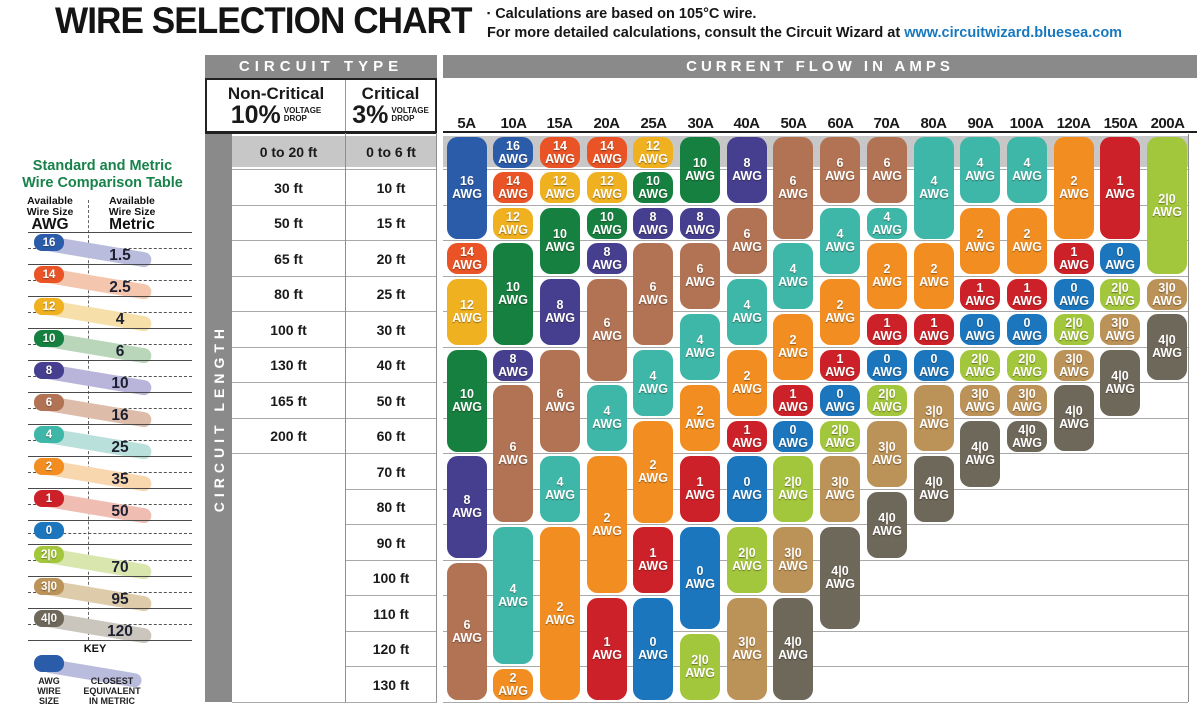  Describe the element at coordinates (513, 152) in the screenshot. I see `wire-pill: 16 AWG` at that location.